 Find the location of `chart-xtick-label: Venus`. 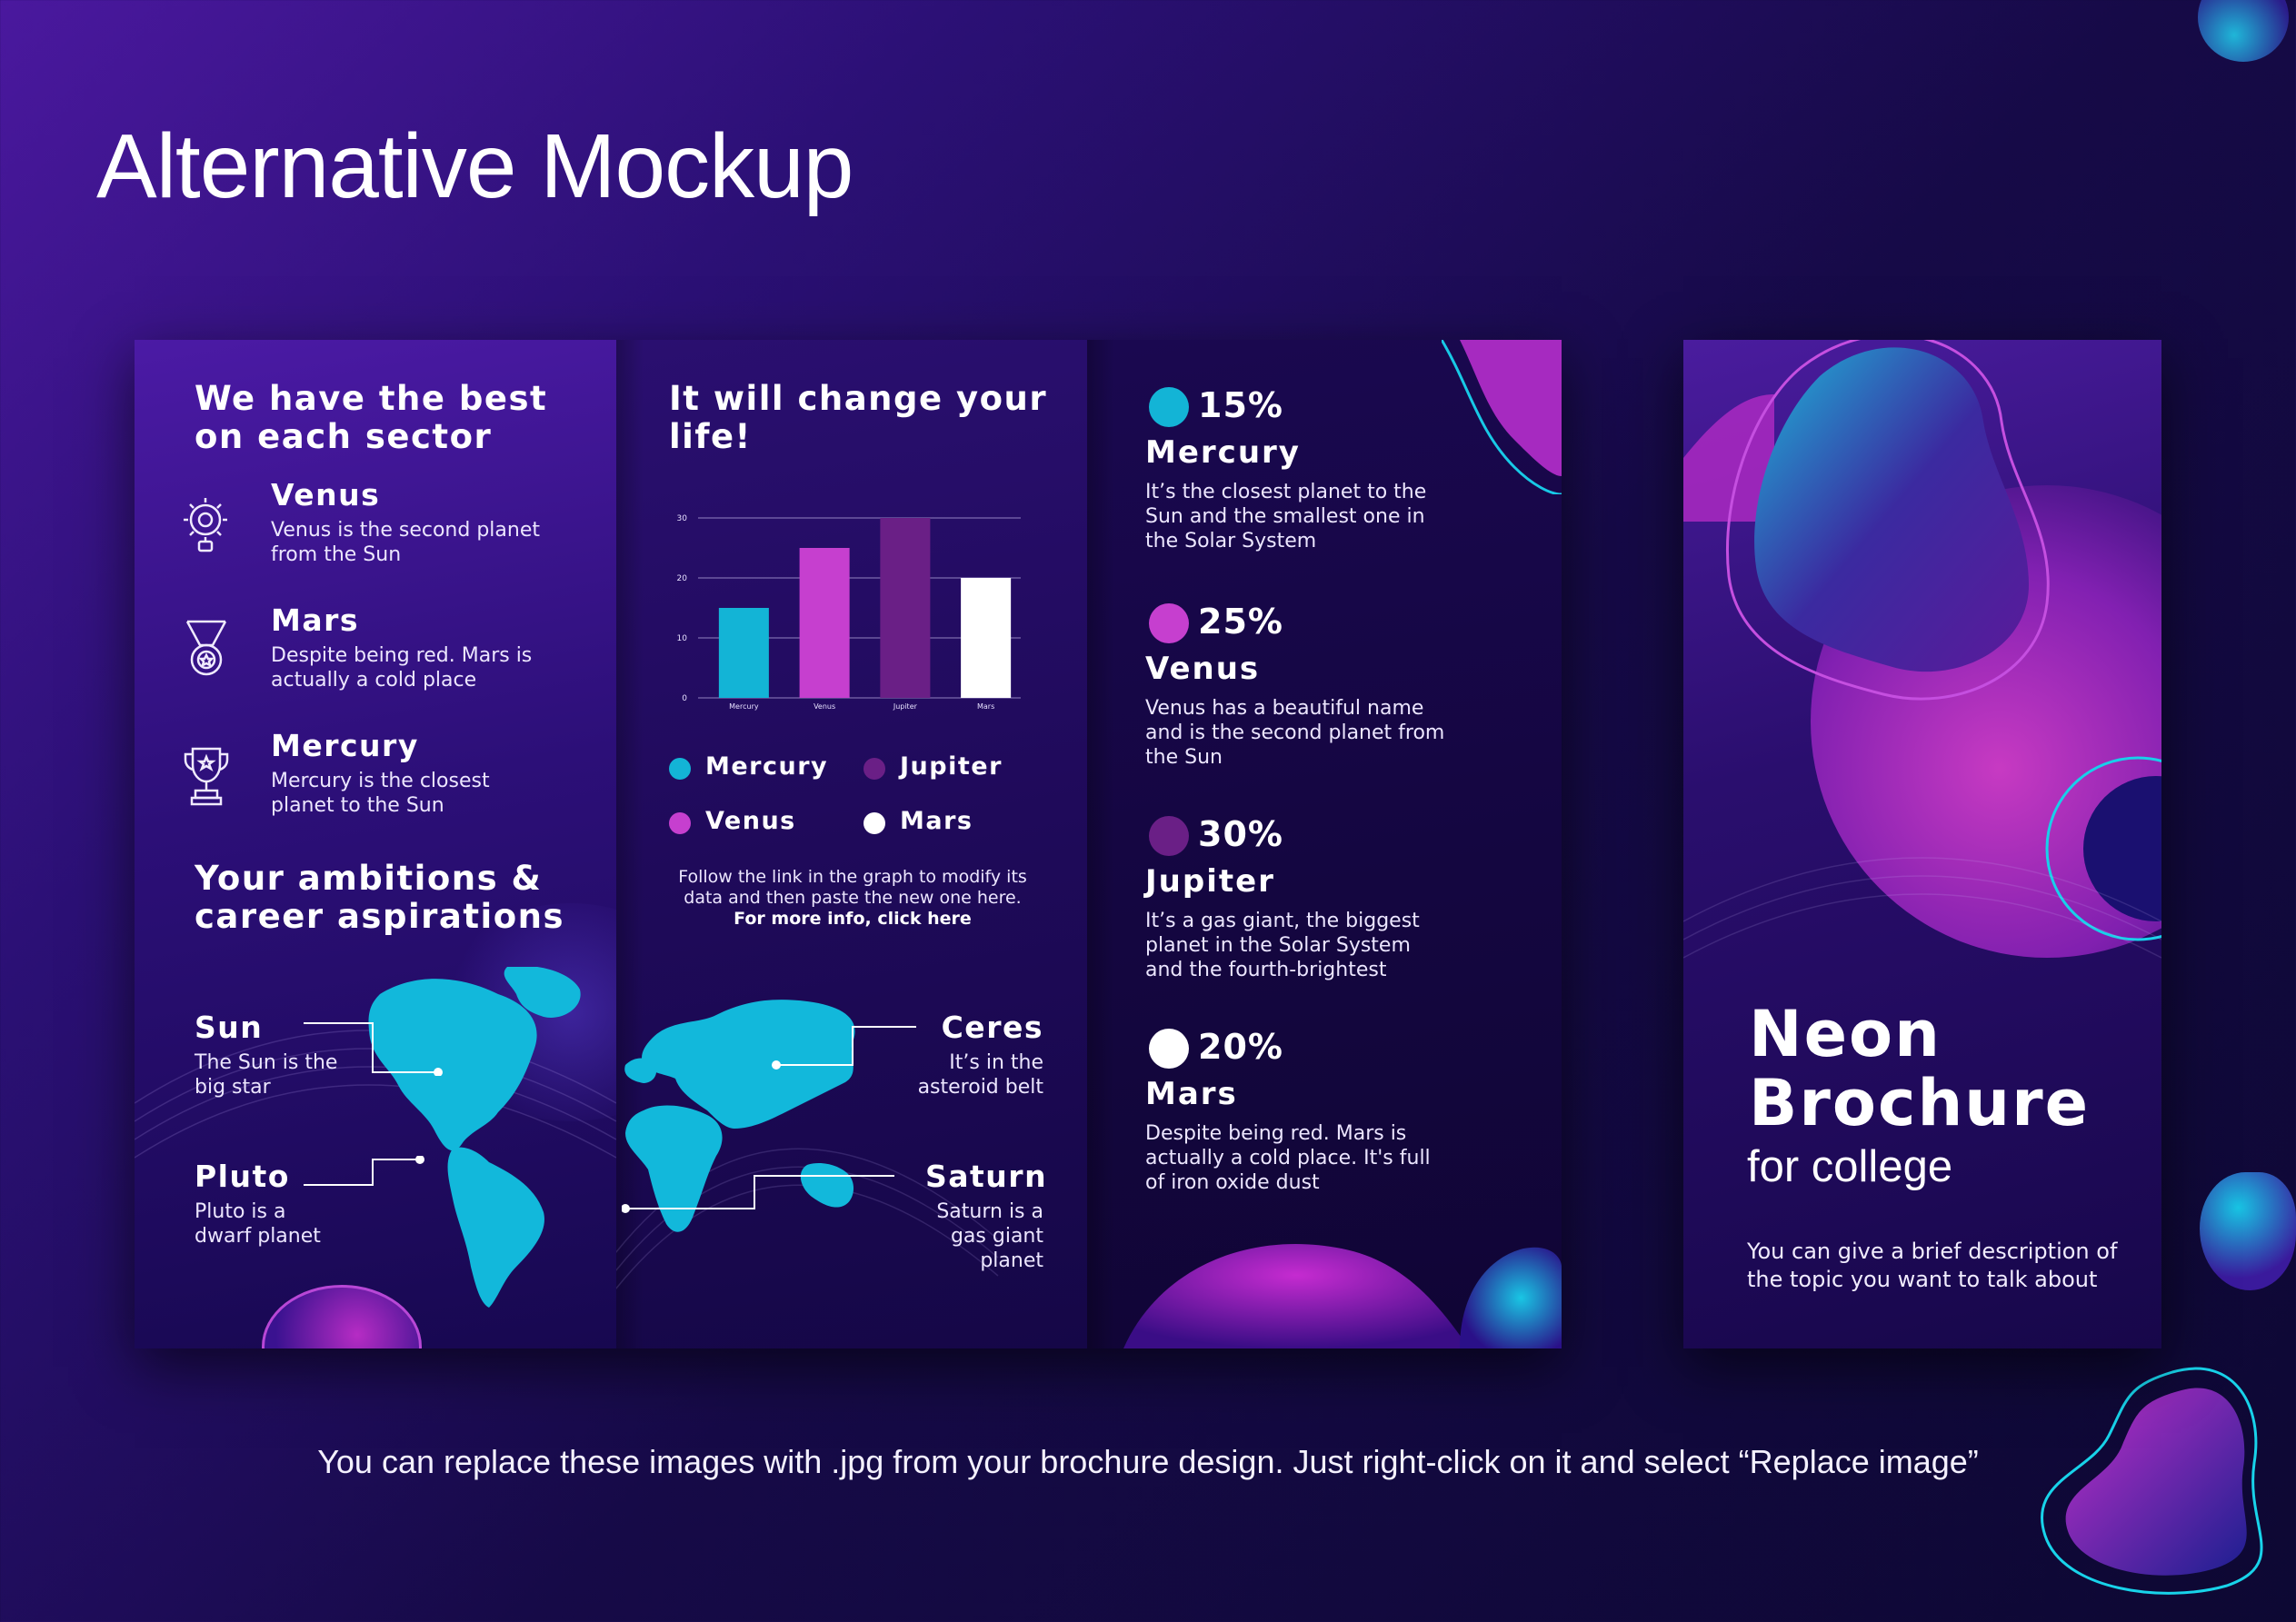

chart-xtick-label: Venus is located at coordinates (824, 706).